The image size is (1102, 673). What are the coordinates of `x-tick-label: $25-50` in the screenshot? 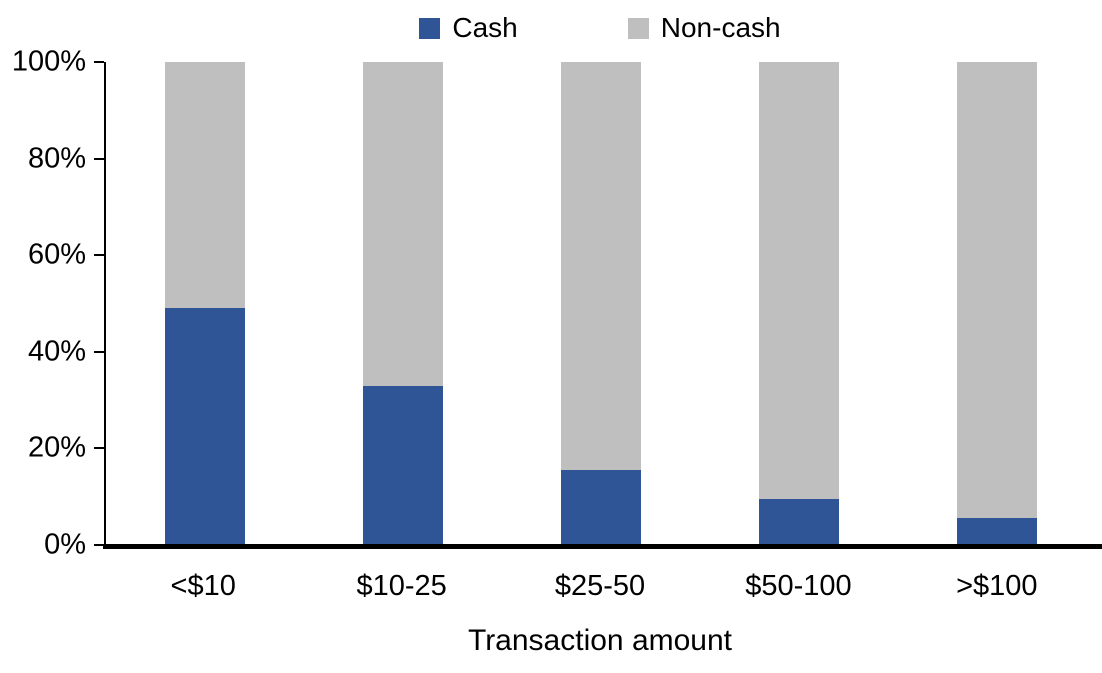 It's located at (600, 586).